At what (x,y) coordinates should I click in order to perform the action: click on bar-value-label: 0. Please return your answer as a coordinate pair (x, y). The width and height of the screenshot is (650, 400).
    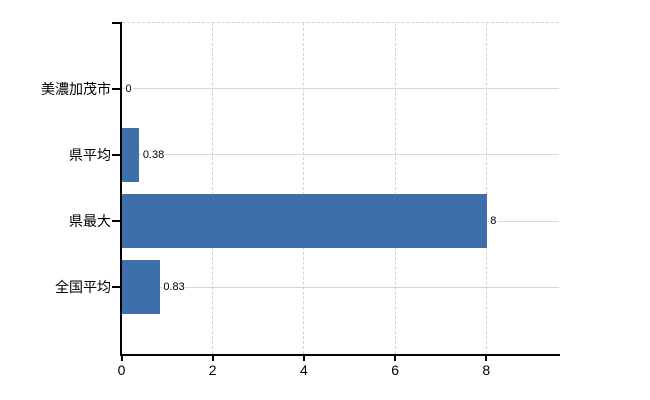
    Looking at the image, I should click on (128, 88).